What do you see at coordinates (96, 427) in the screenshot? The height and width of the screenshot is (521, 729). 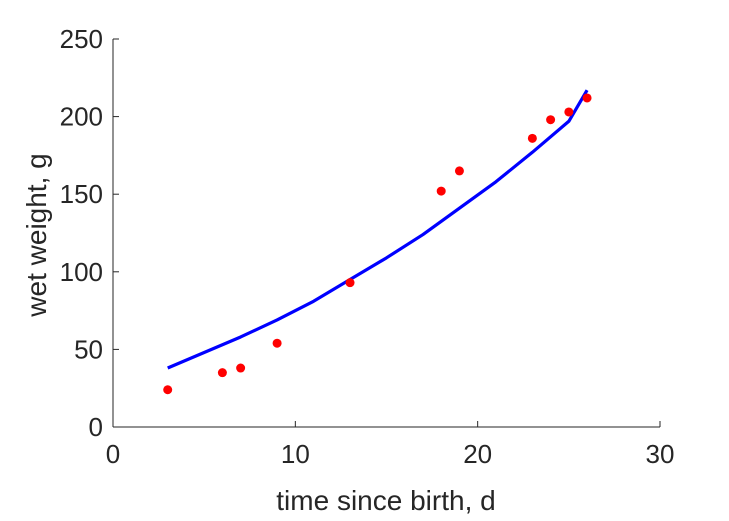 I see `y-tick-label: 0` at bounding box center [96, 427].